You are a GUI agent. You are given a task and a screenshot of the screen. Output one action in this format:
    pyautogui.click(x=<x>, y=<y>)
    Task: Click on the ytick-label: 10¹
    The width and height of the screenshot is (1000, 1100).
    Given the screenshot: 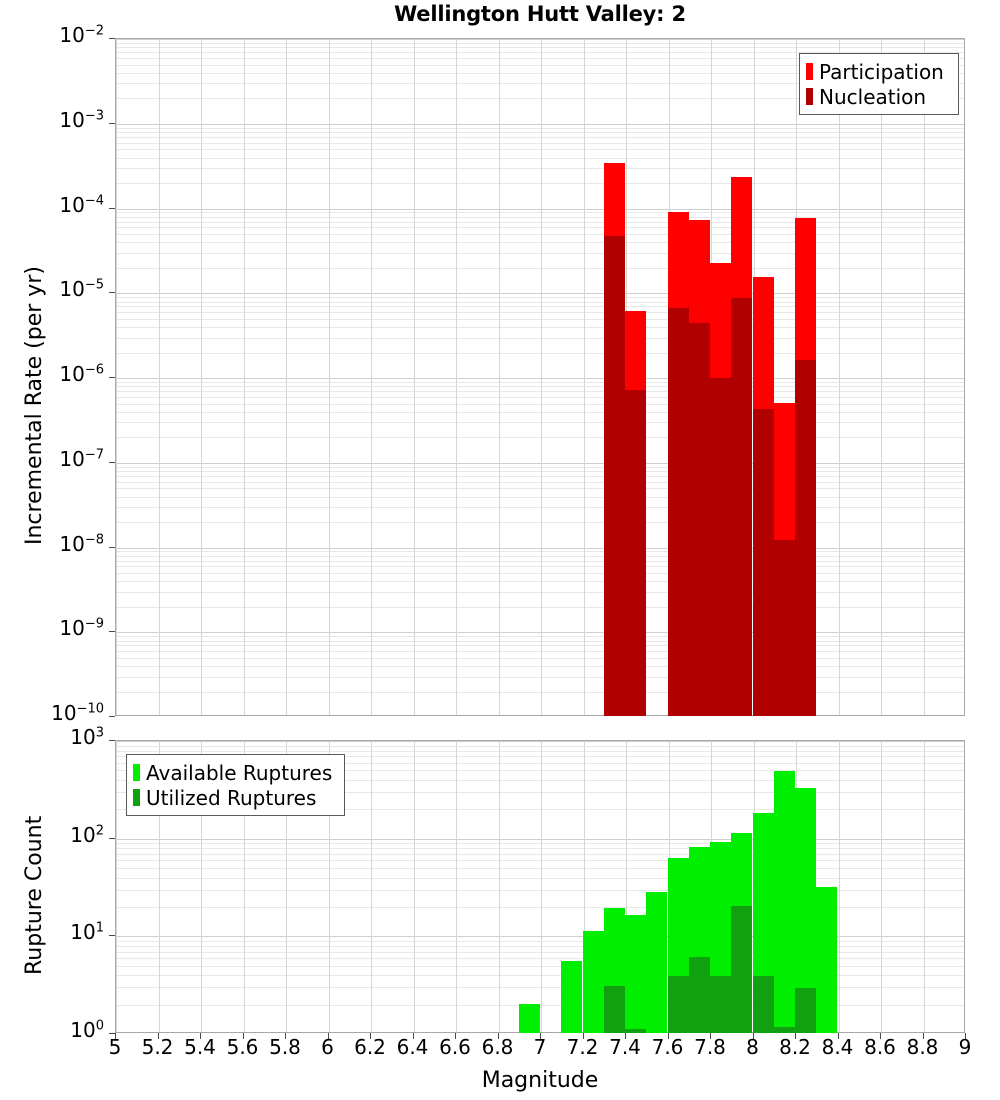 What is the action you would take?
    pyautogui.click(x=87, y=932)
    